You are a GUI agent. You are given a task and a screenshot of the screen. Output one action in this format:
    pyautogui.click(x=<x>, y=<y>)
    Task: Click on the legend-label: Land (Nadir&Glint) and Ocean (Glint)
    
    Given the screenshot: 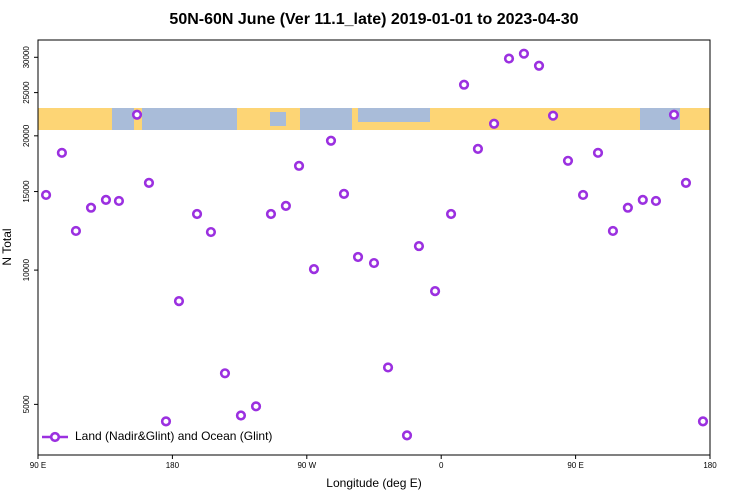 What is the action you would take?
    pyautogui.click(x=173, y=436)
    